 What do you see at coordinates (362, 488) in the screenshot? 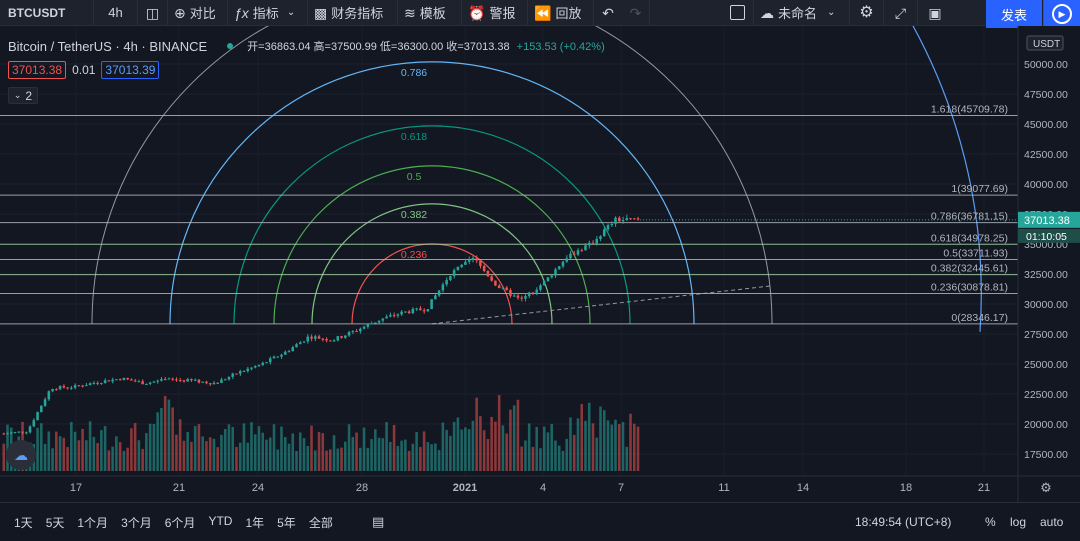
I see `date-tick-label: 28` at bounding box center [362, 488].